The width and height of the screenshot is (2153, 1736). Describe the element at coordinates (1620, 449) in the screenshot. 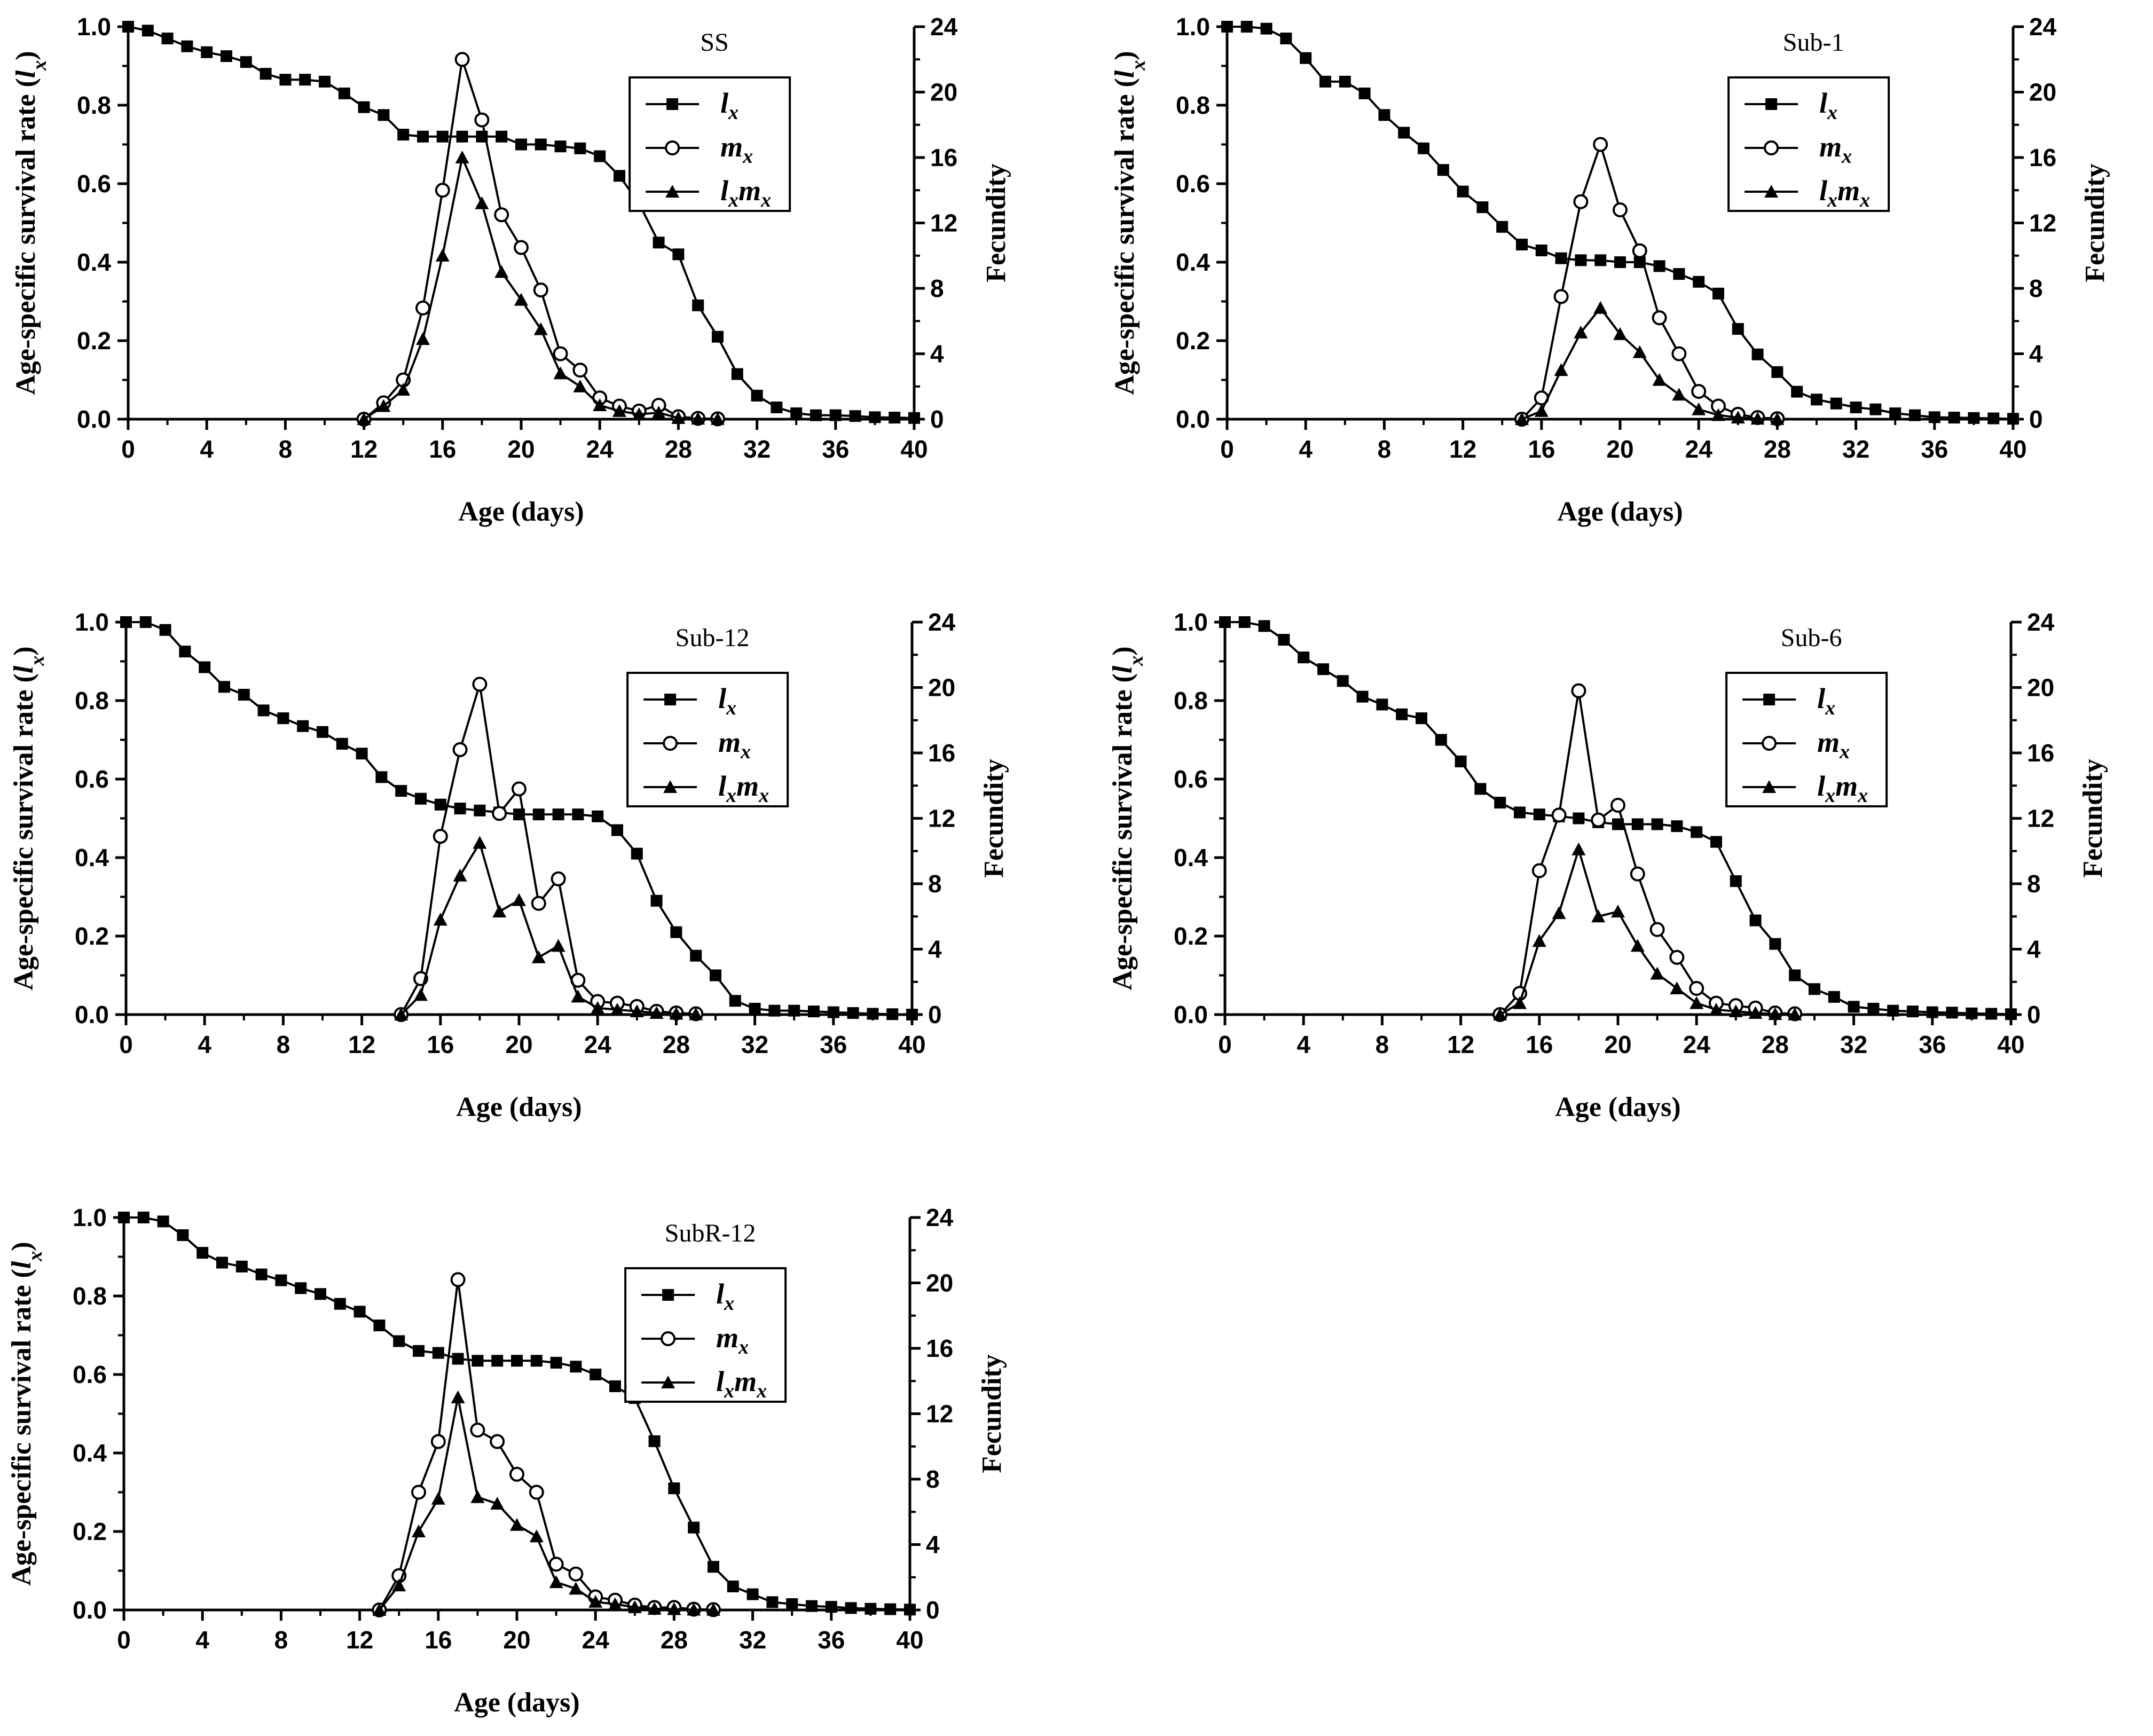

I see `x-tick-label: 20` at that location.